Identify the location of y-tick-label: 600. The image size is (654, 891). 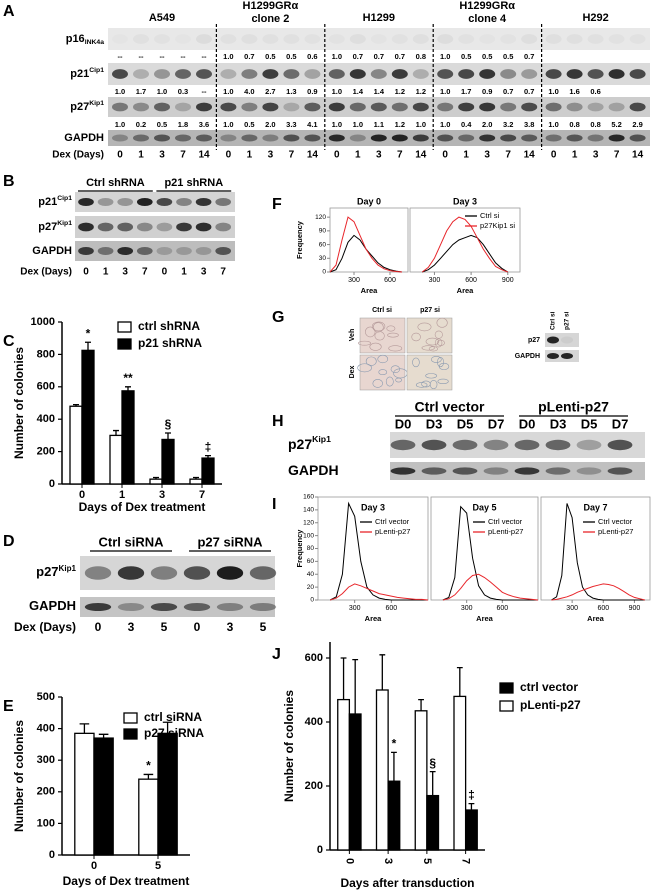
(46, 387).